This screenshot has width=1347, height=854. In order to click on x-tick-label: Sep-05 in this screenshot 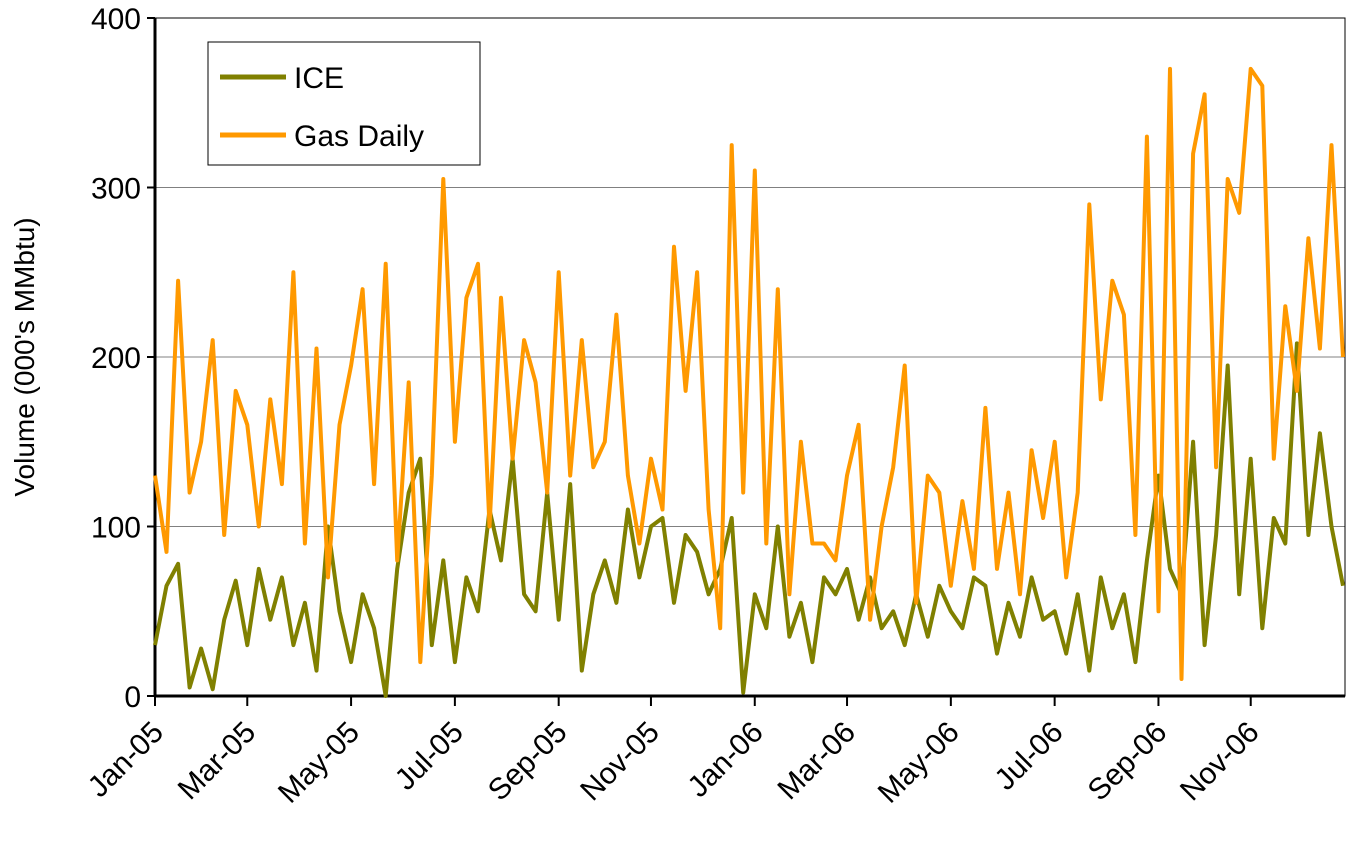, I will do `click(528, 762)`.